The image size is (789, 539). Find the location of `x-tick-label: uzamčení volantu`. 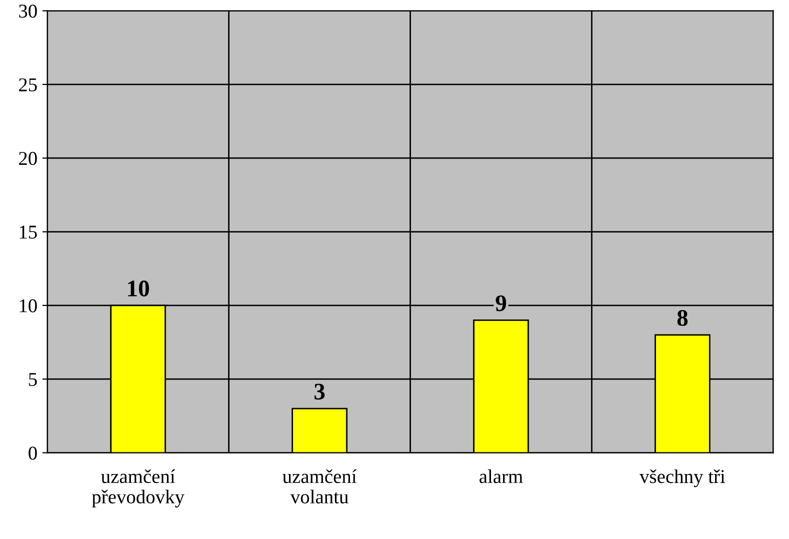

x-tick-label: uzamčení volantu is located at coordinates (319, 486).